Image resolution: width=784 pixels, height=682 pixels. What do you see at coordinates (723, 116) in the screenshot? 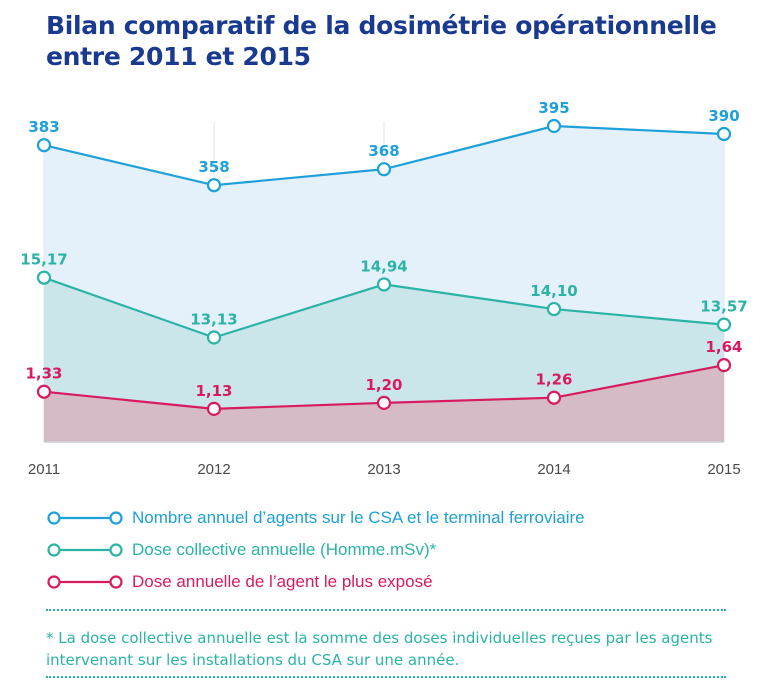
I see `data-label-1-2015: 390` at bounding box center [723, 116].